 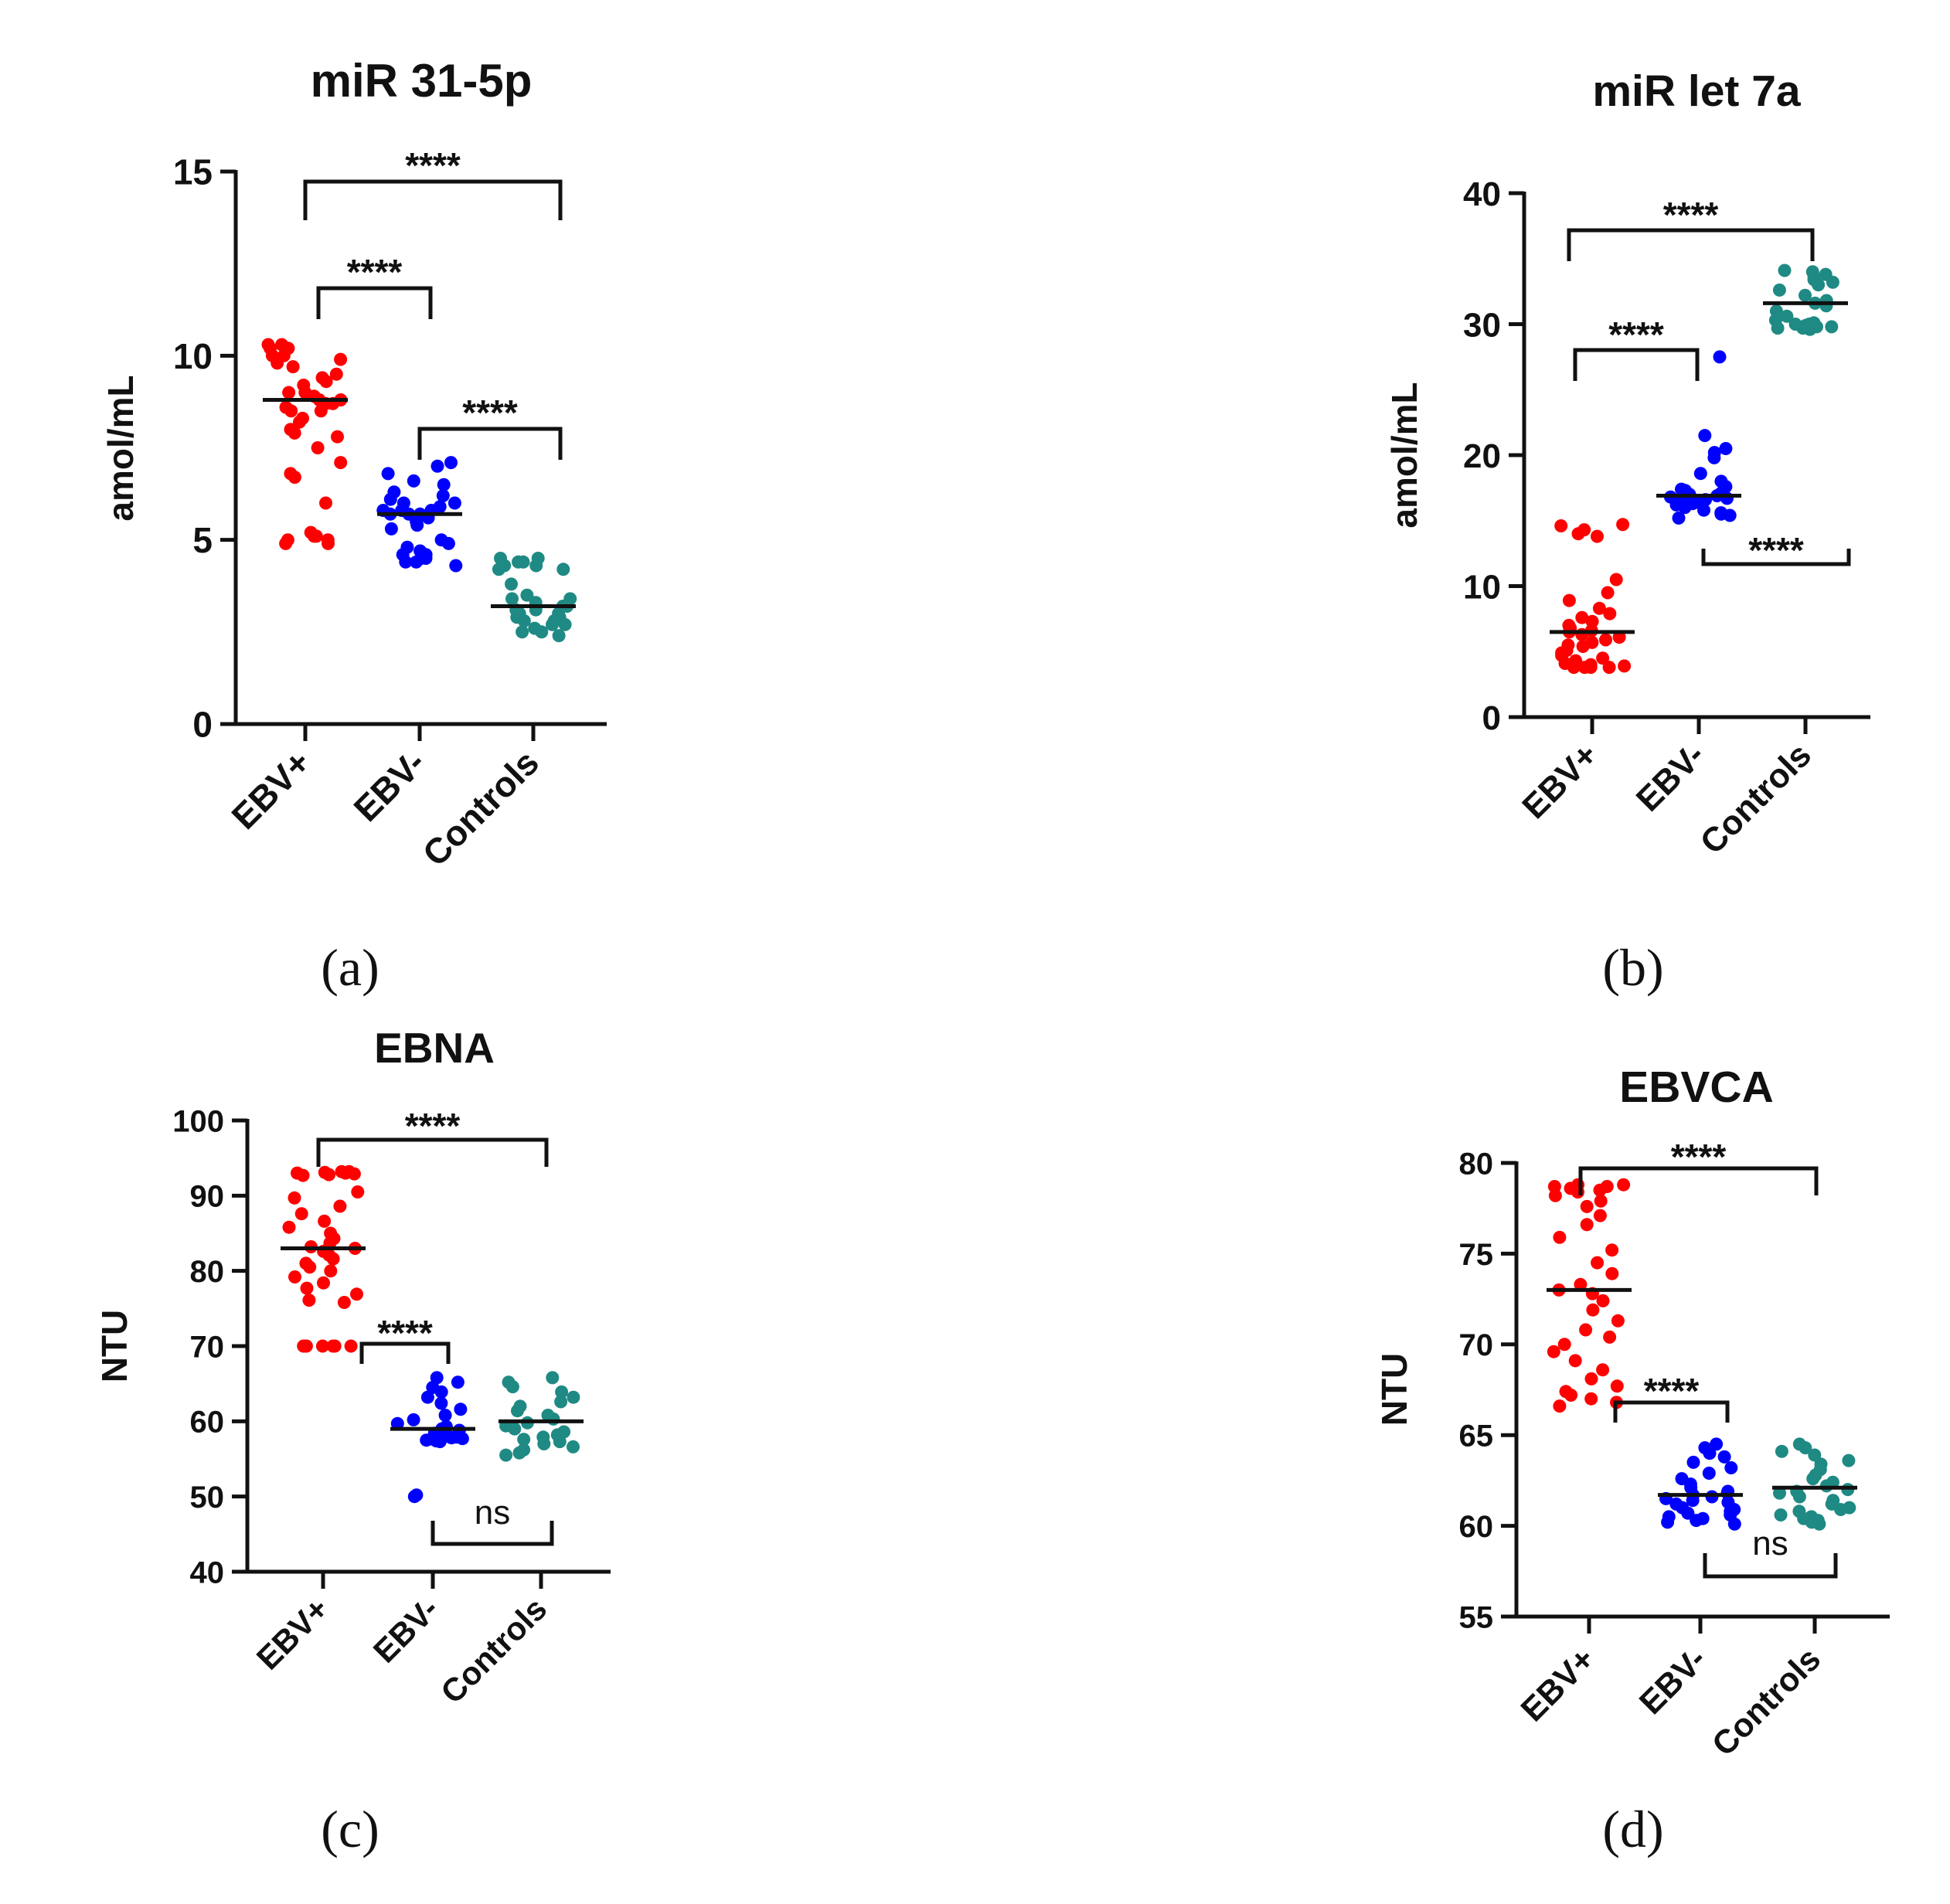 What do you see at coordinates (1670, 777) in the screenshot?
I see `x-tick-label: EBV-` at bounding box center [1670, 777].